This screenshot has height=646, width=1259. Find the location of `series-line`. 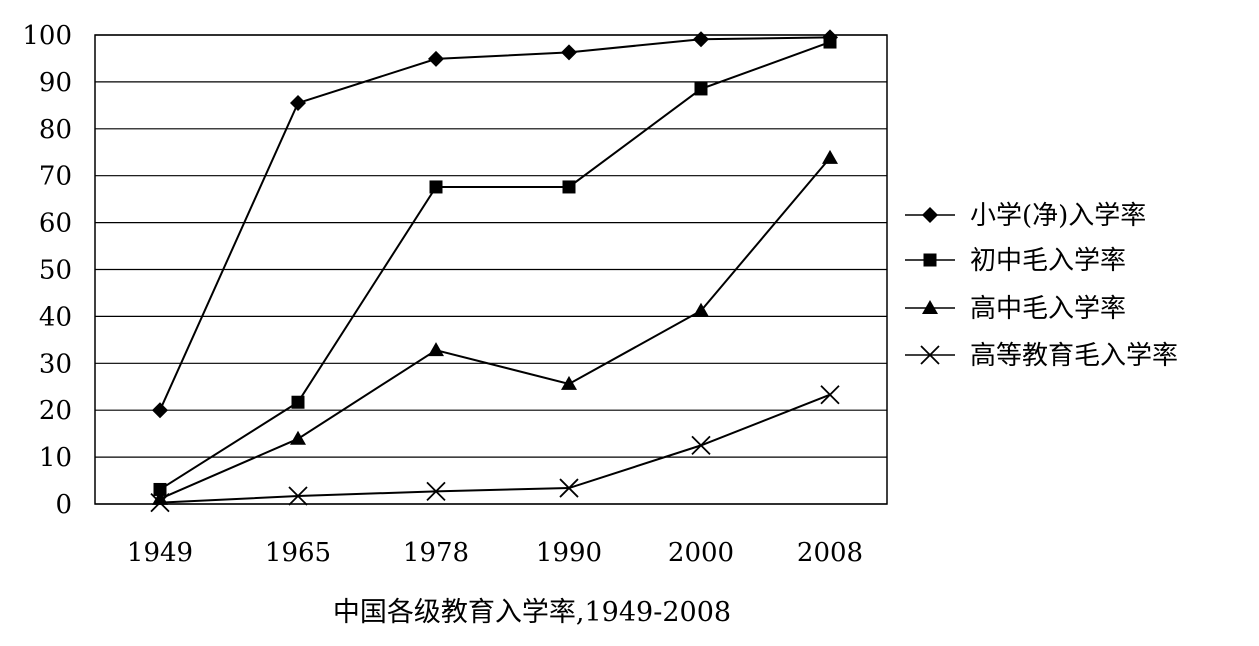

series-line is located at coordinates (495, 448).